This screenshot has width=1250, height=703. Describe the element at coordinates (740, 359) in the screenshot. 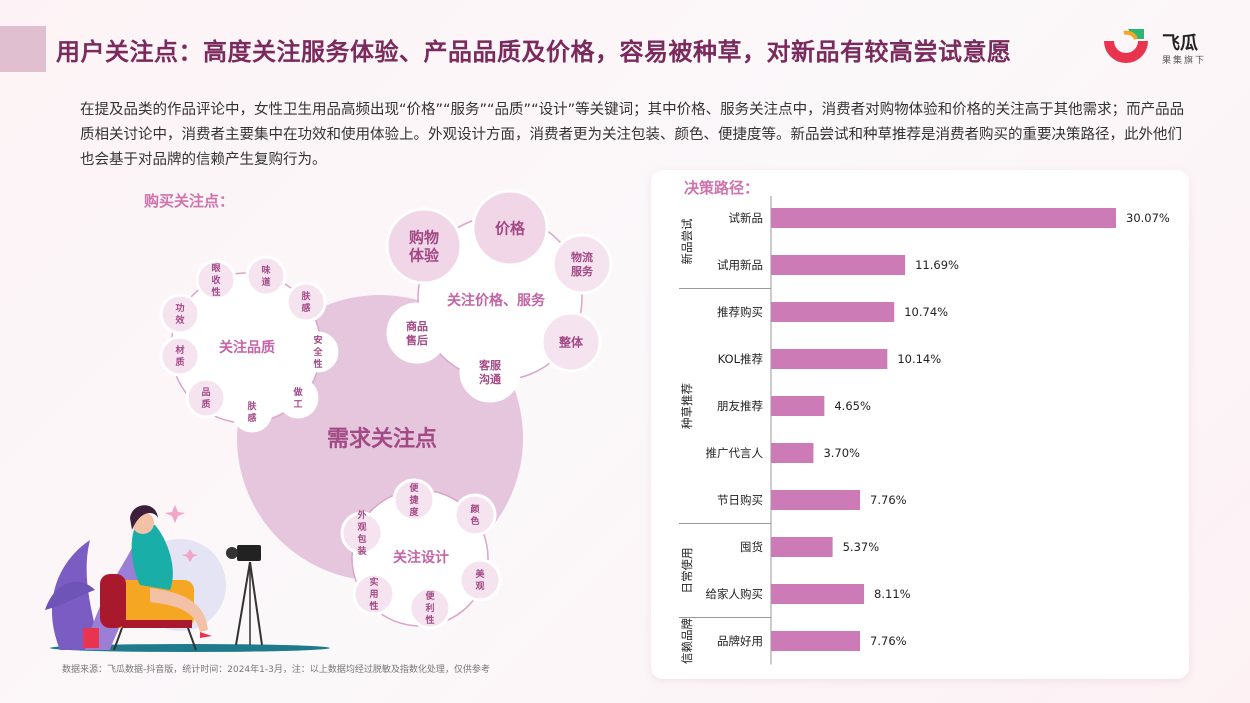

I see `category-label: KOL推荐` at that location.